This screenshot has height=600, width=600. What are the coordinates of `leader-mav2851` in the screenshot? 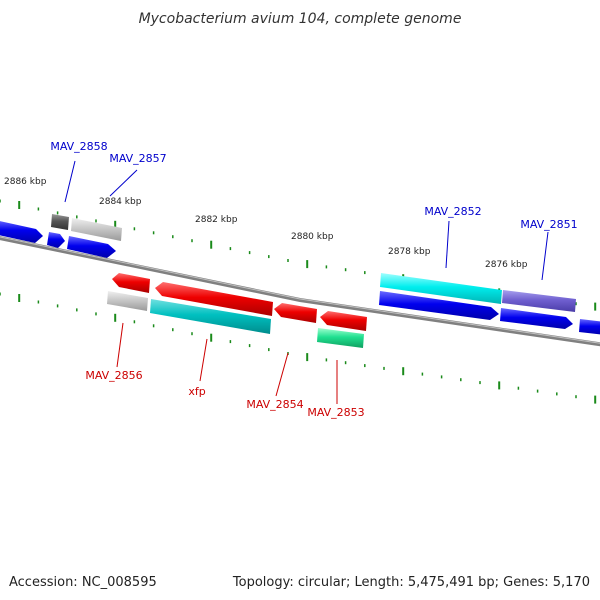 It's located at (545, 256).